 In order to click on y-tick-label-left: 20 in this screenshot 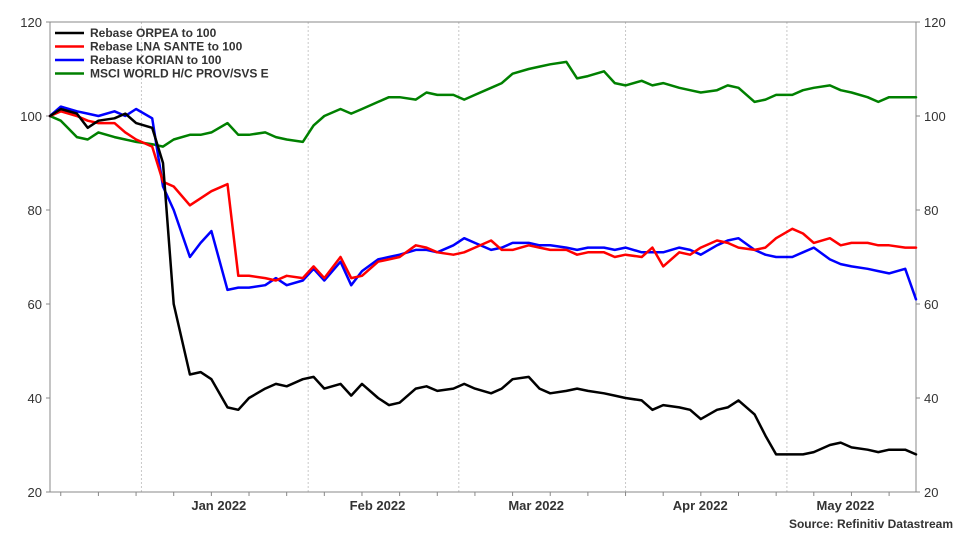, I will do `click(35, 492)`.